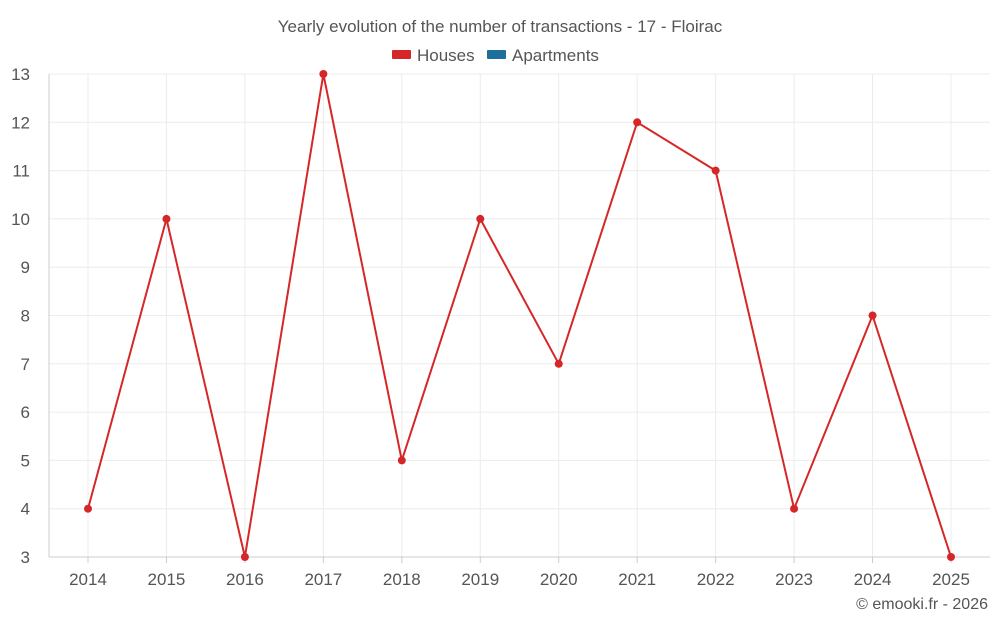 The width and height of the screenshot is (1000, 625). I want to click on legend-swatch-houses, so click(401, 54).